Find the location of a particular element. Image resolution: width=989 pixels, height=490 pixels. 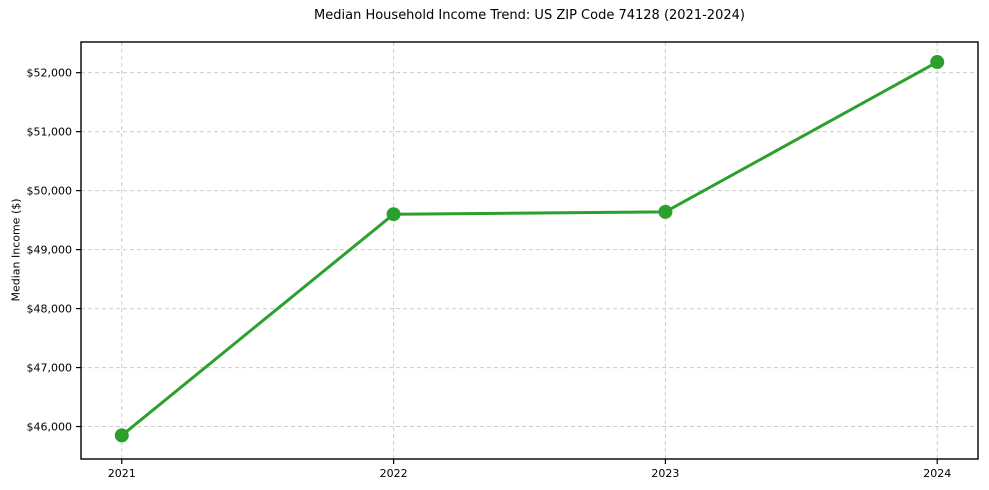

x-tick-label: 2022 is located at coordinates (394, 473).